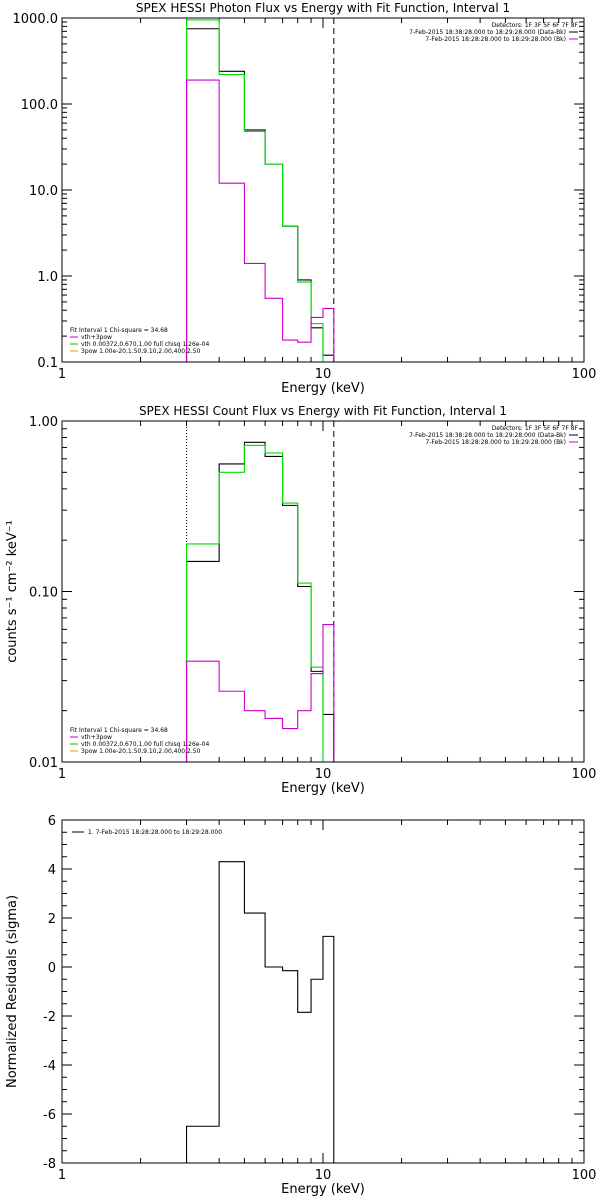 This screenshot has width=600, height=1200. I want to click on y-tick-label: 0.01, so click(43, 763).